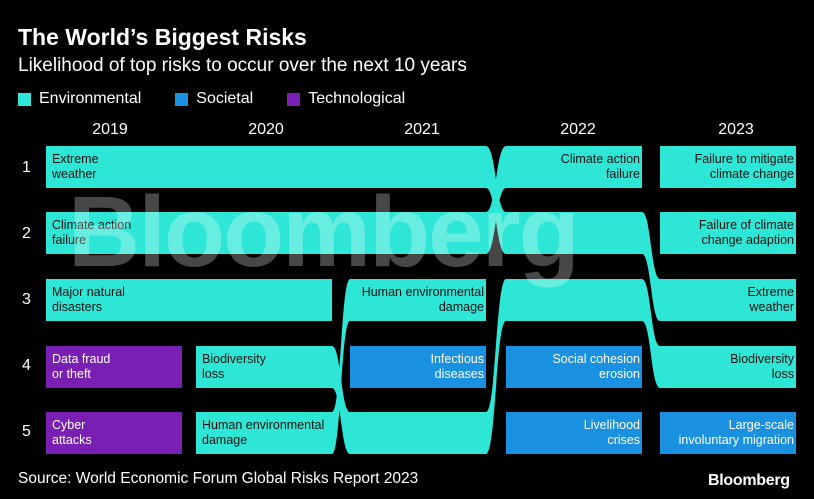 This screenshot has height=499, width=814. I want to click on risk-box-2021-biodiversity-loss, so click(418, 433).